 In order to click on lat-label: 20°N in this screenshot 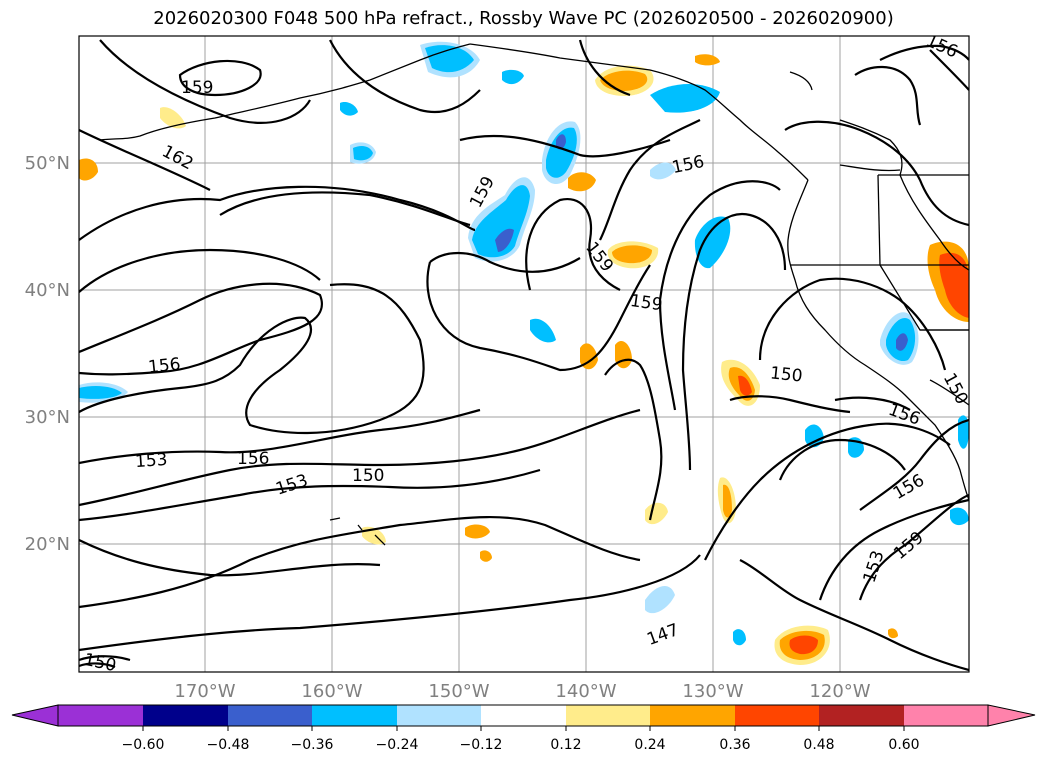, I will do `click(47, 544)`.